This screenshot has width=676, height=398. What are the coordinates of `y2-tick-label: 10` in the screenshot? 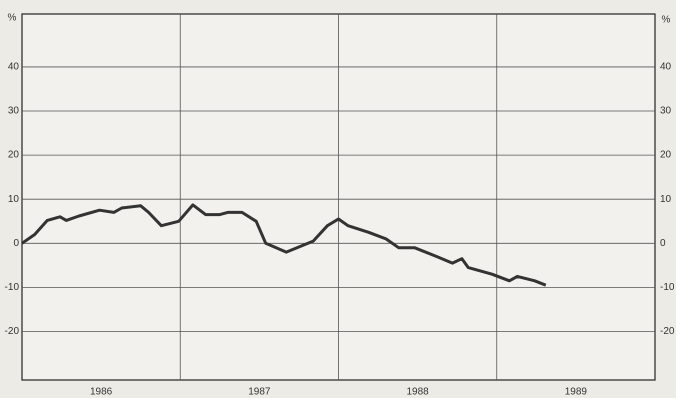 It's located at (666, 199).